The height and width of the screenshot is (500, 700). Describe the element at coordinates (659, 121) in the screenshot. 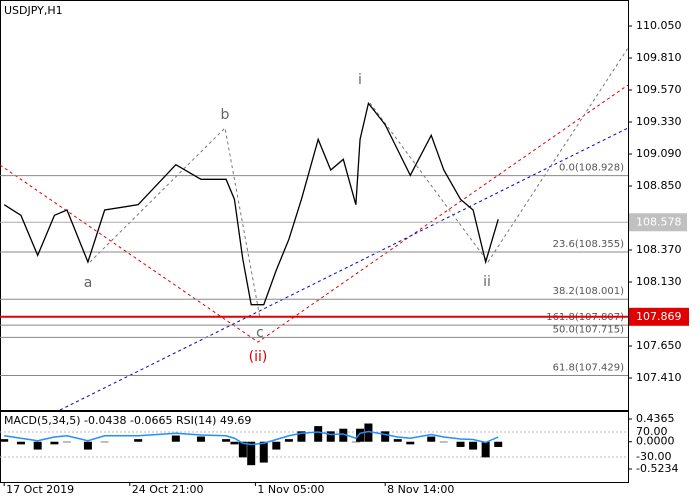

I see `y-tick-label: 109.330` at that location.